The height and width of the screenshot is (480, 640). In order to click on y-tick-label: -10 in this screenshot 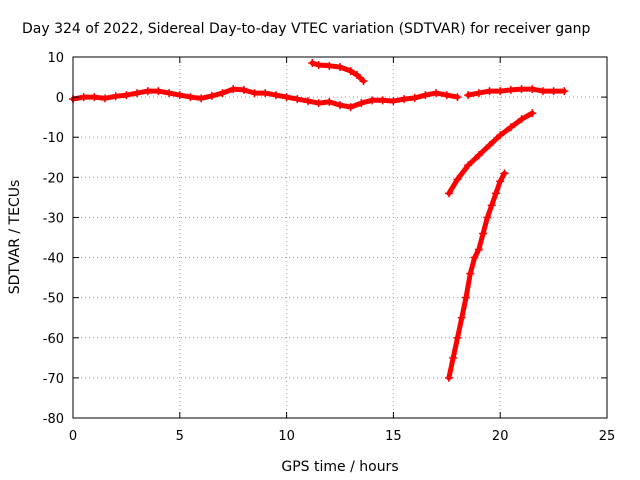, I will do `click(53, 138)`.